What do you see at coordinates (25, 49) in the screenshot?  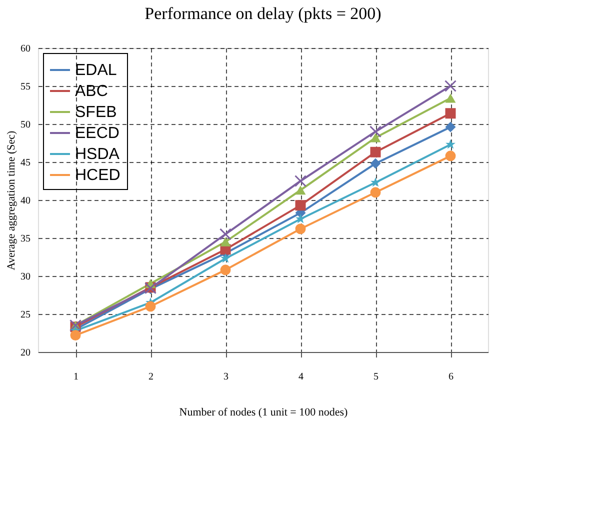 I see `y-tick-label: 60` at bounding box center [25, 49].